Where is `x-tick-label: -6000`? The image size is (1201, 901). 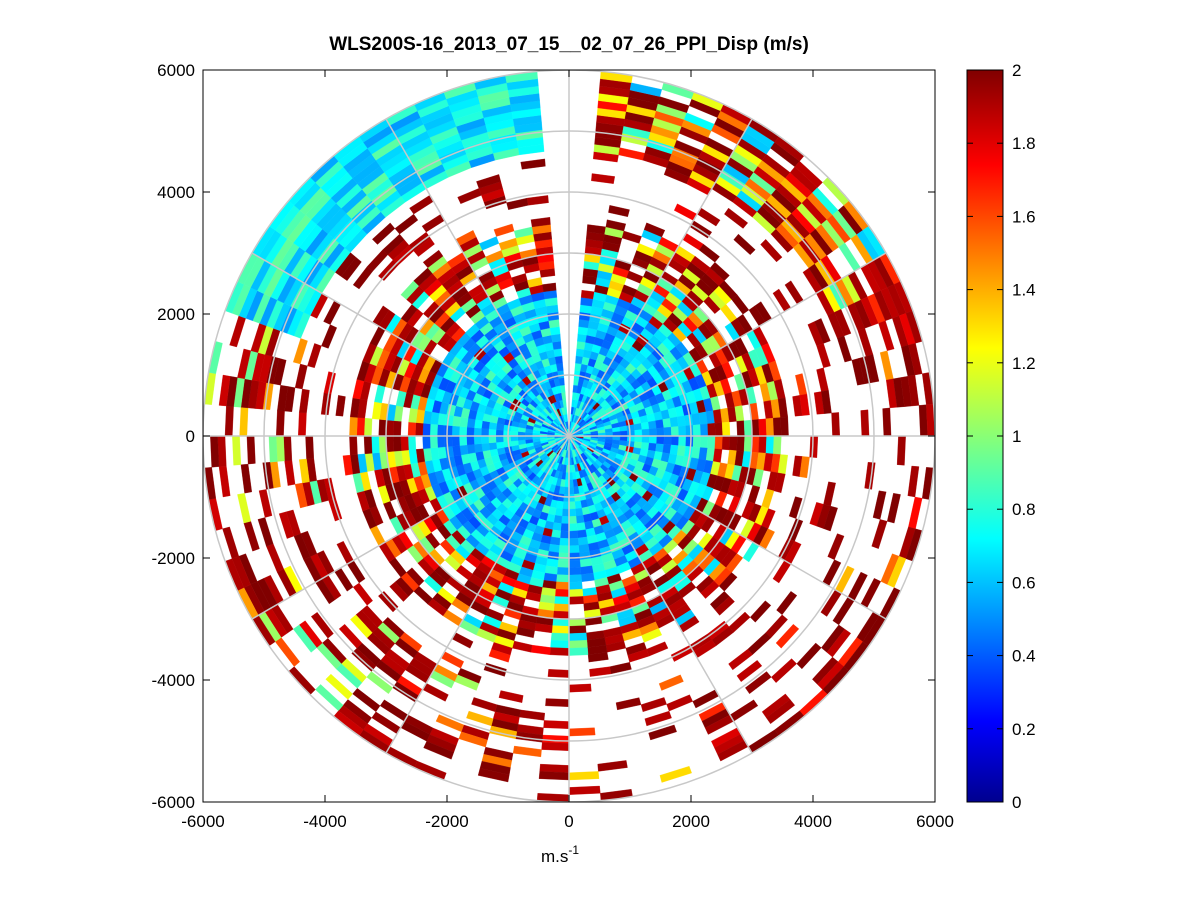 x-tick-label: -6000 is located at coordinates (202, 821).